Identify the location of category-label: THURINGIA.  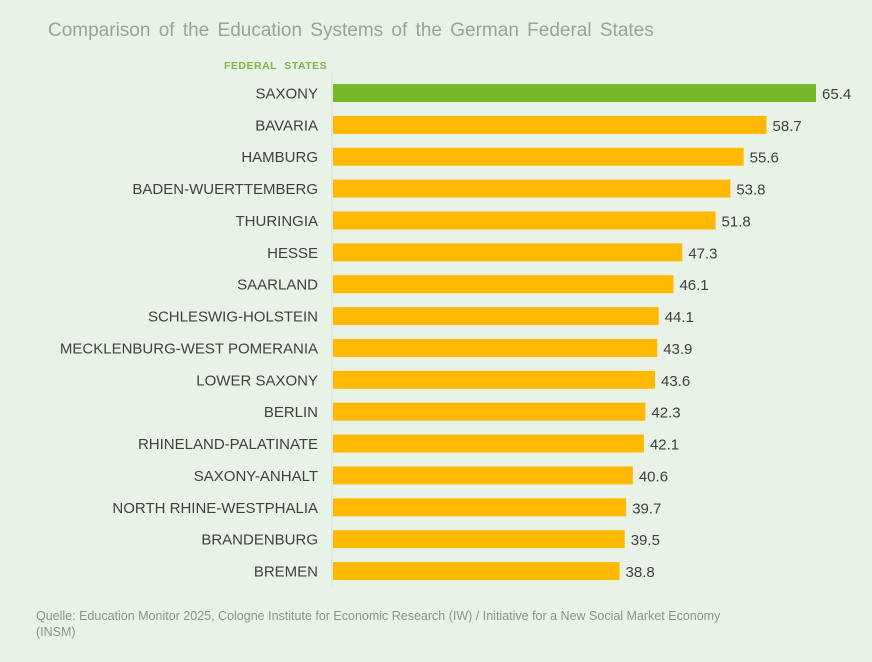
(277, 221).